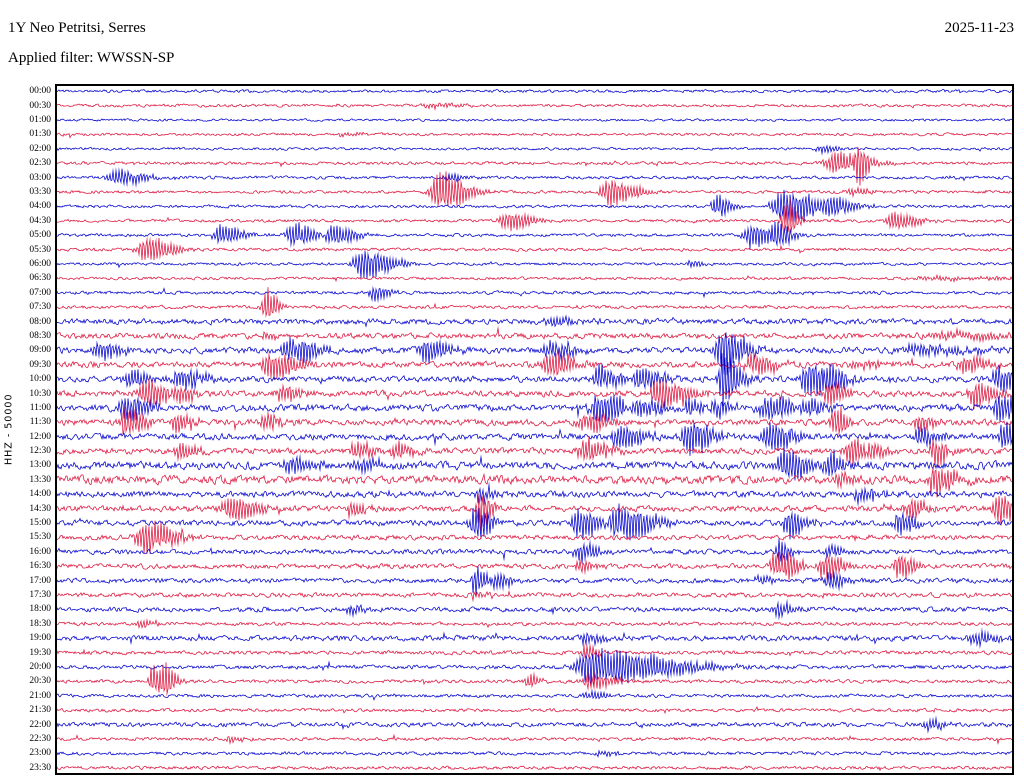 This screenshot has width=1024, height=780. What do you see at coordinates (40, 537) in the screenshot?
I see `time-label: 15:30` at bounding box center [40, 537].